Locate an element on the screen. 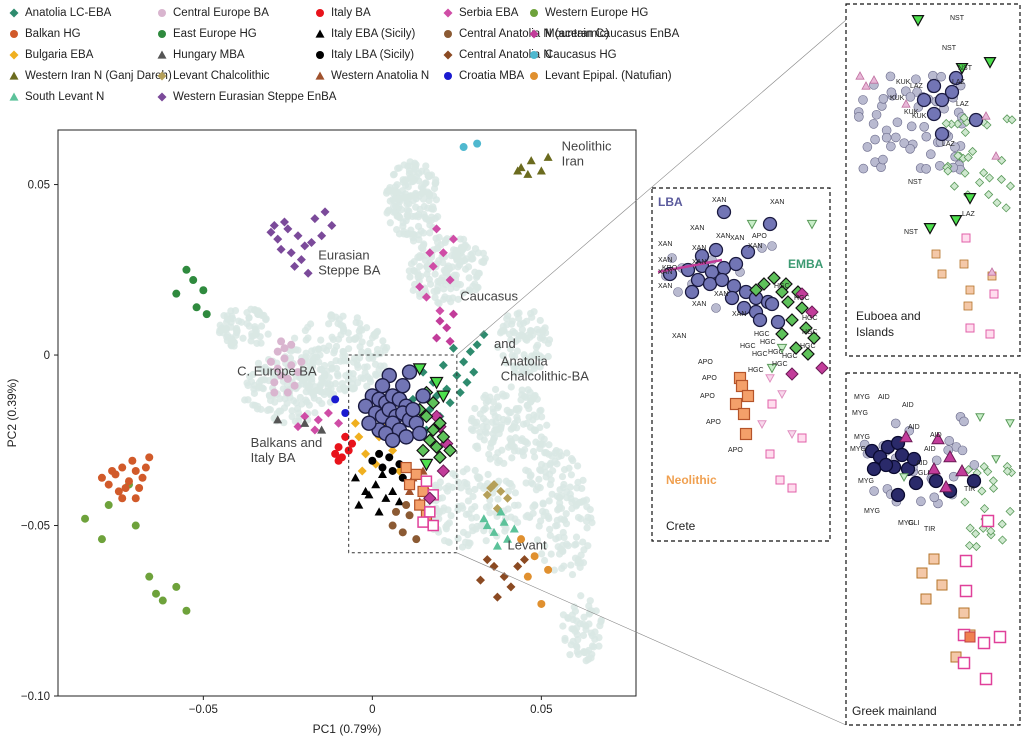 Image resolution: width=1024 pixels, height=740 pixels. legend-label: Italy EBA (Sicily) is located at coordinates (373, 34).